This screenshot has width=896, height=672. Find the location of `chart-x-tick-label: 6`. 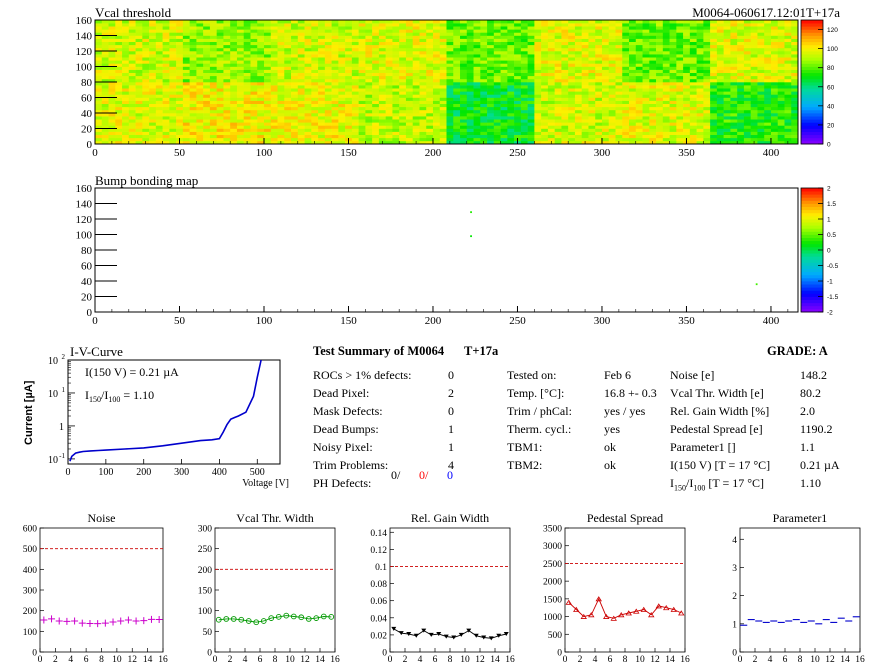

chart-x-tick-label: 6 is located at coordinates (260, 660).